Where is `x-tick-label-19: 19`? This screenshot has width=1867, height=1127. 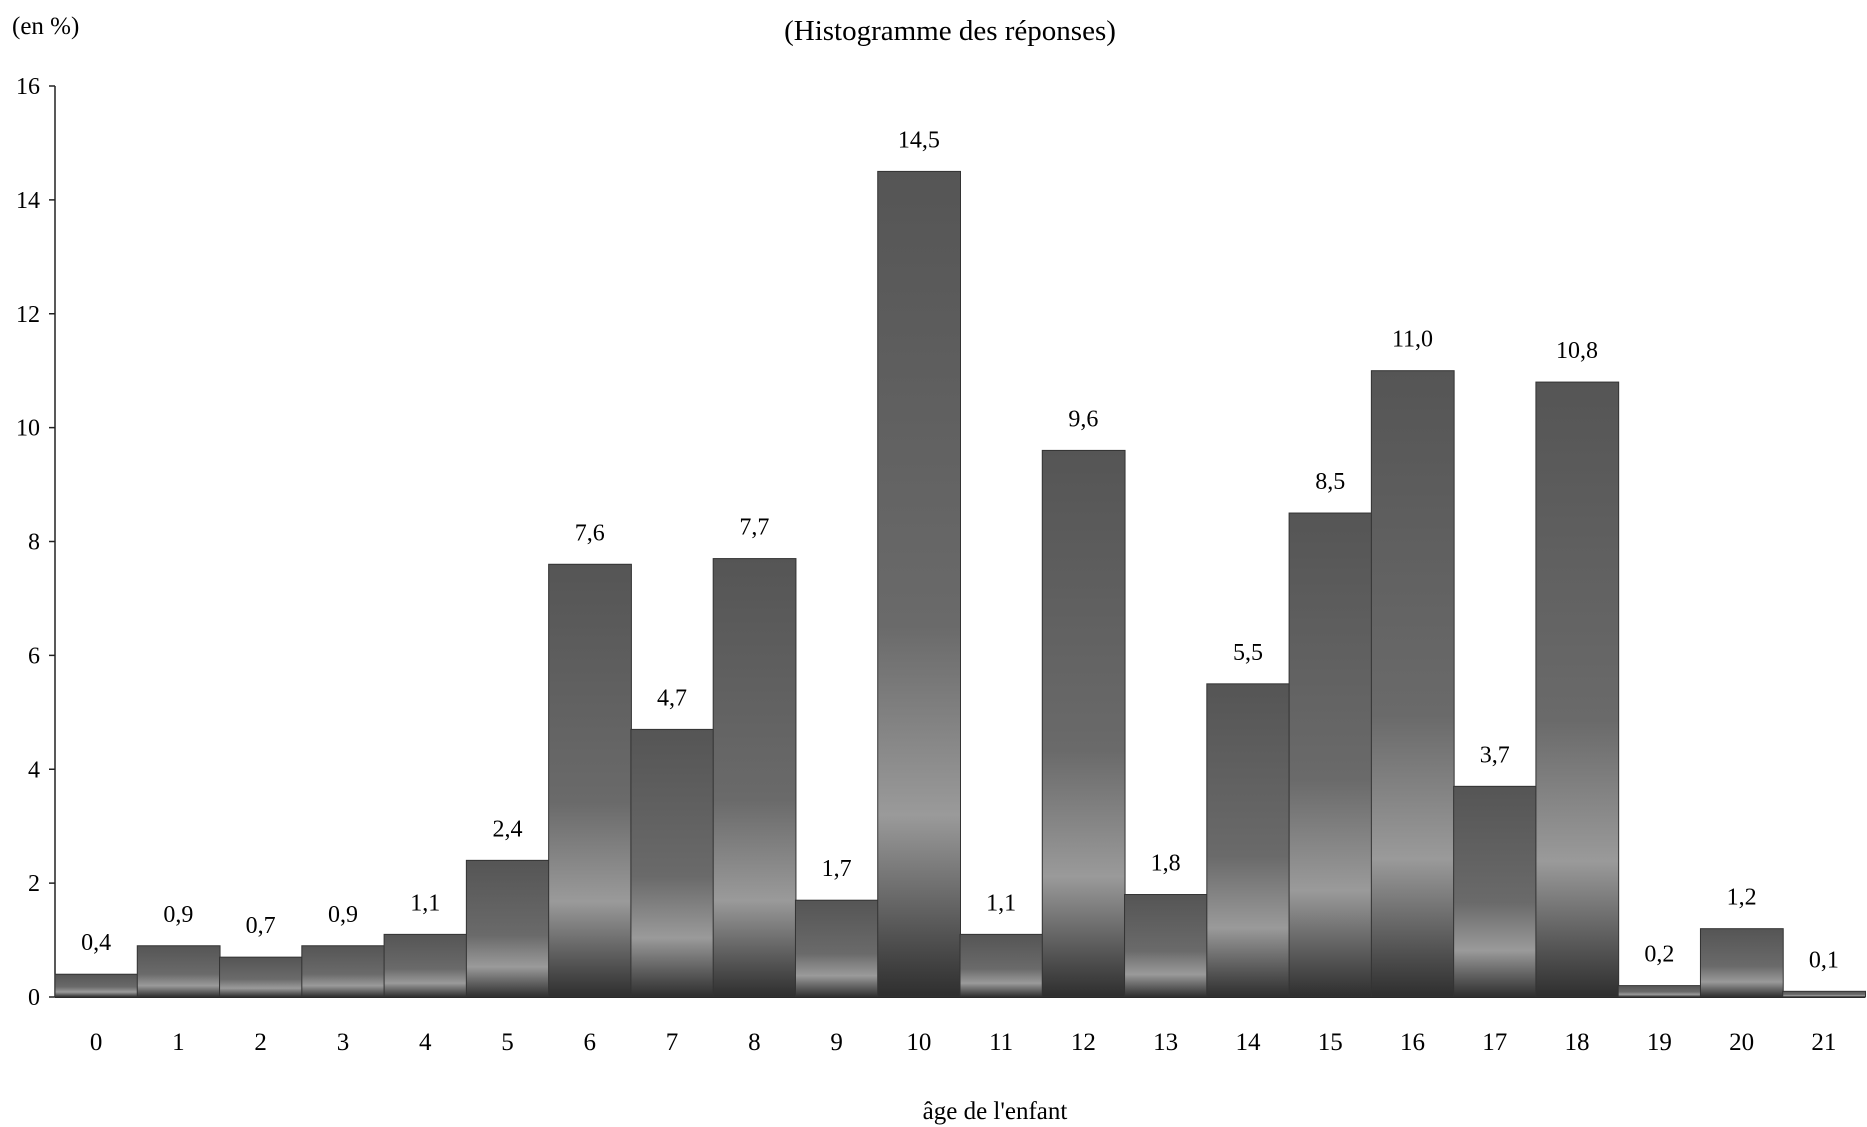 x-tick-label-19: 19 is located at coordinates (1659, 1042).